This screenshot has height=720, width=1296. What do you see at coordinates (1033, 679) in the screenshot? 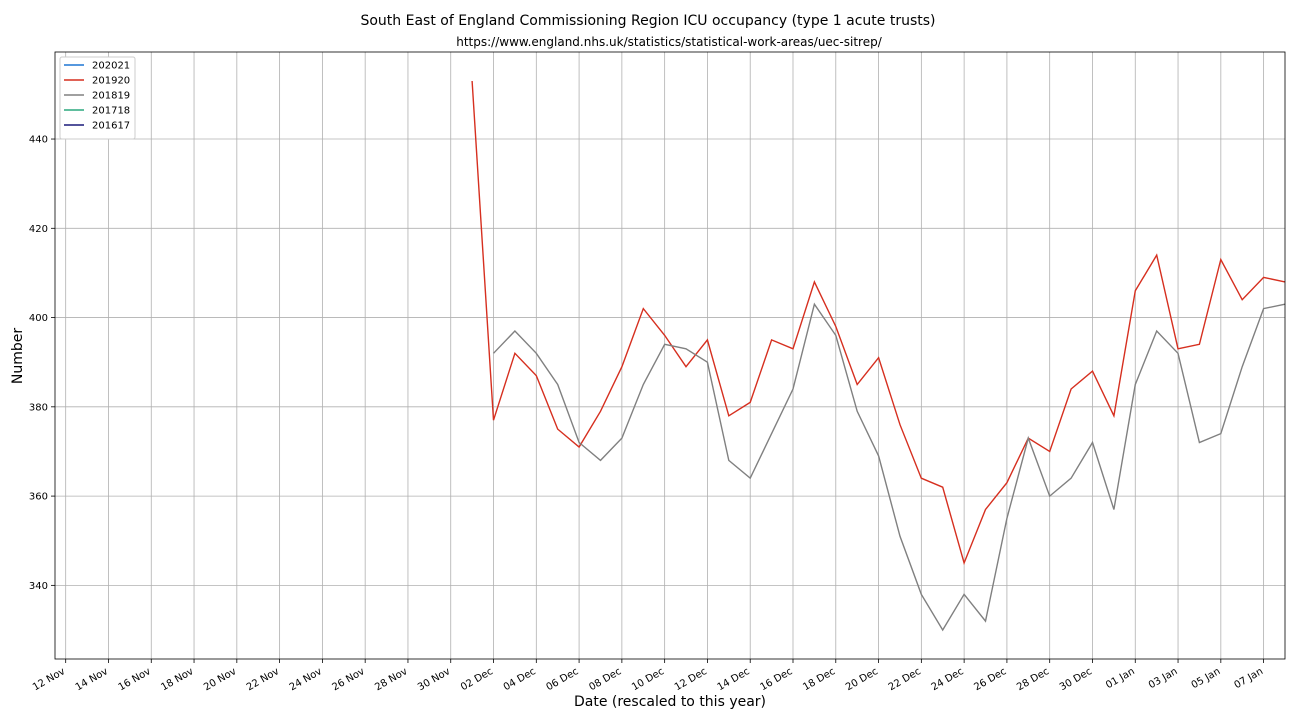
I see `x-tick-label: 28 Dec` at bounding box center [1033, 679].